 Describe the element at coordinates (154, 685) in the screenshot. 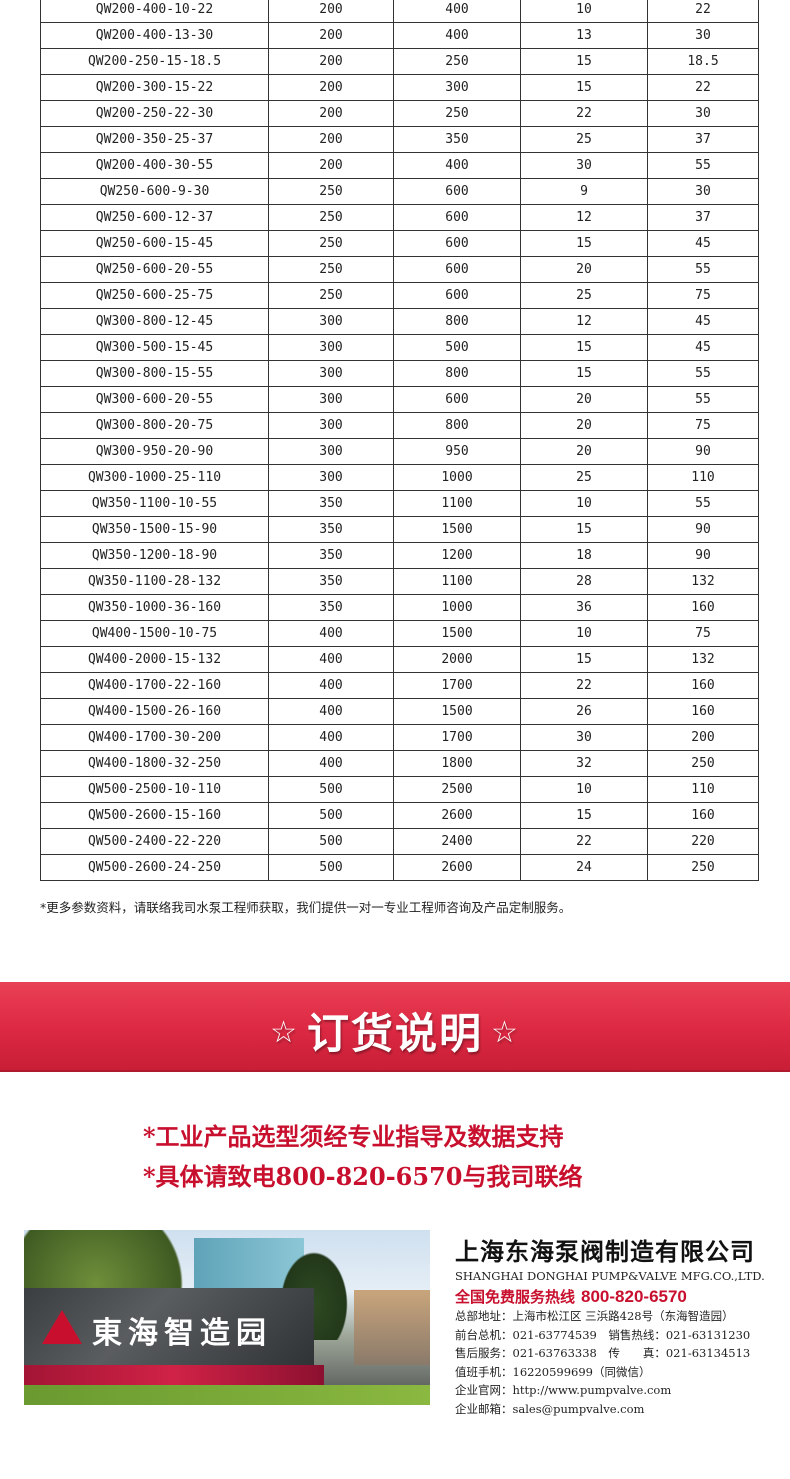

I see `table-cell: QW400-1700-22-160` at that location.